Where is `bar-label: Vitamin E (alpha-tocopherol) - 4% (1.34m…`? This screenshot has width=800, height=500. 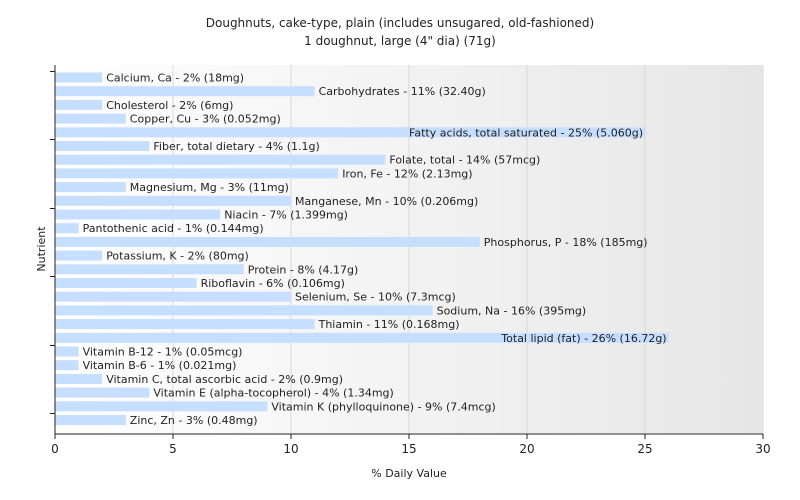
bar-label: Vitamin E (alpha-tocopherol) - 4% (1.34m… is located at coordinates (273, 393).